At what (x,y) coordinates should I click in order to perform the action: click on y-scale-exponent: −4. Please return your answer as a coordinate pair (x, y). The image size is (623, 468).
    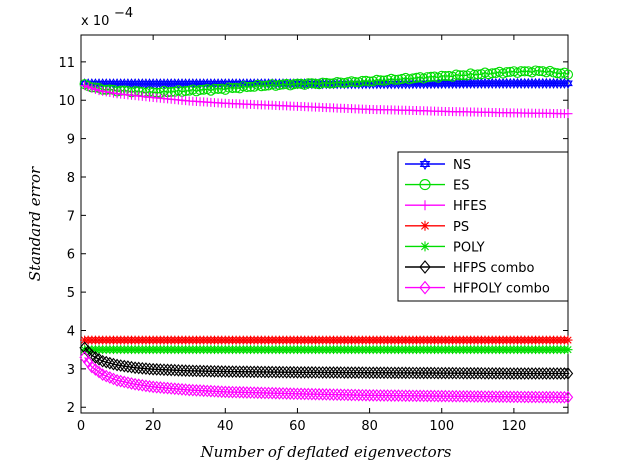
    Looking at the image, I should click on (123, 13).